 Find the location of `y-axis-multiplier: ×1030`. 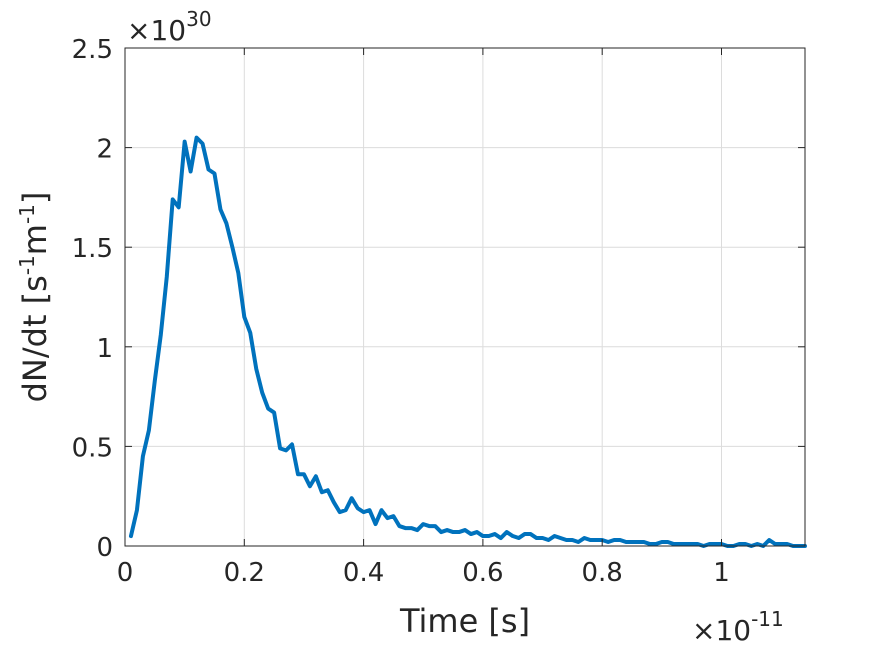

y-axis-multiplier: ×1030 is located at coordinates (169, 27).